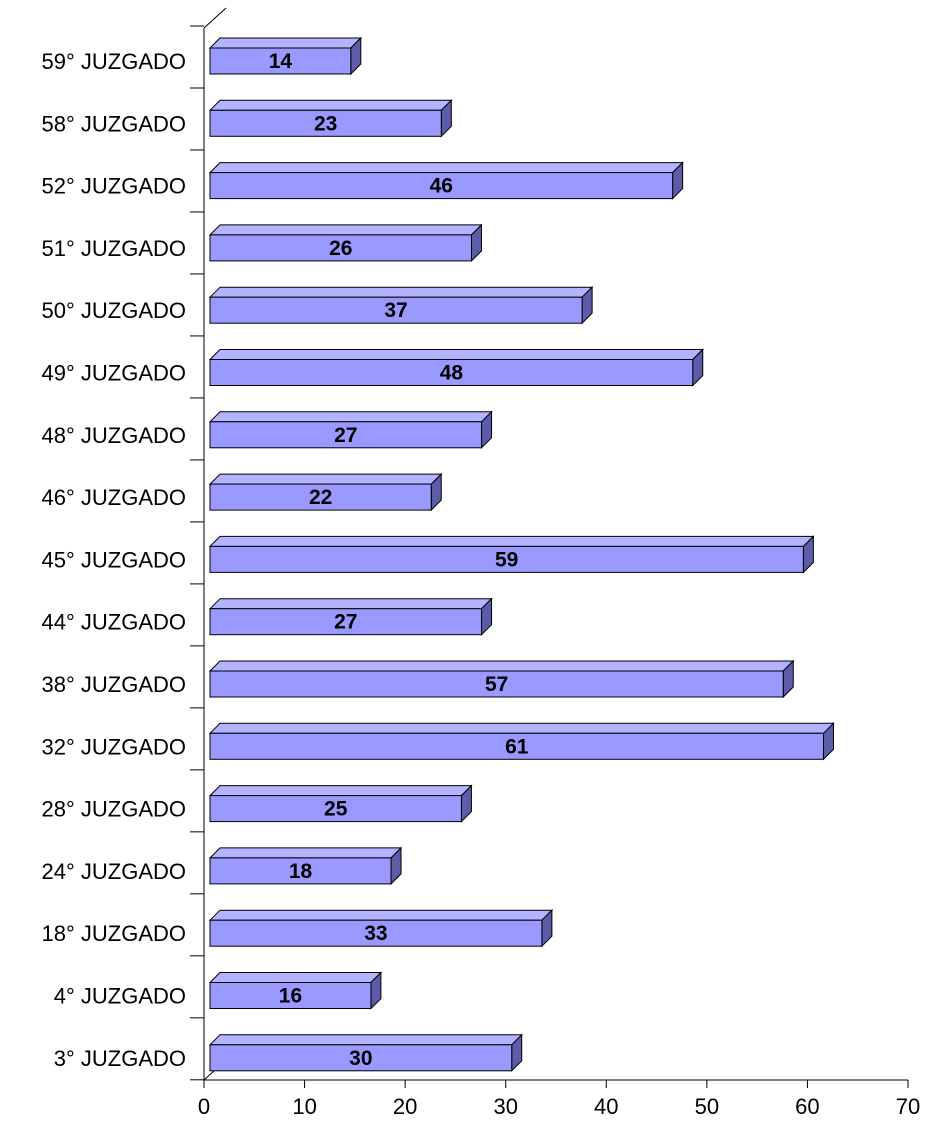 The height and width of the screenshot is (1128, 929). Describe the element at coordinates (114, 435) in the screenshot. I see `category-label: 48° JUZGADO` at that location.